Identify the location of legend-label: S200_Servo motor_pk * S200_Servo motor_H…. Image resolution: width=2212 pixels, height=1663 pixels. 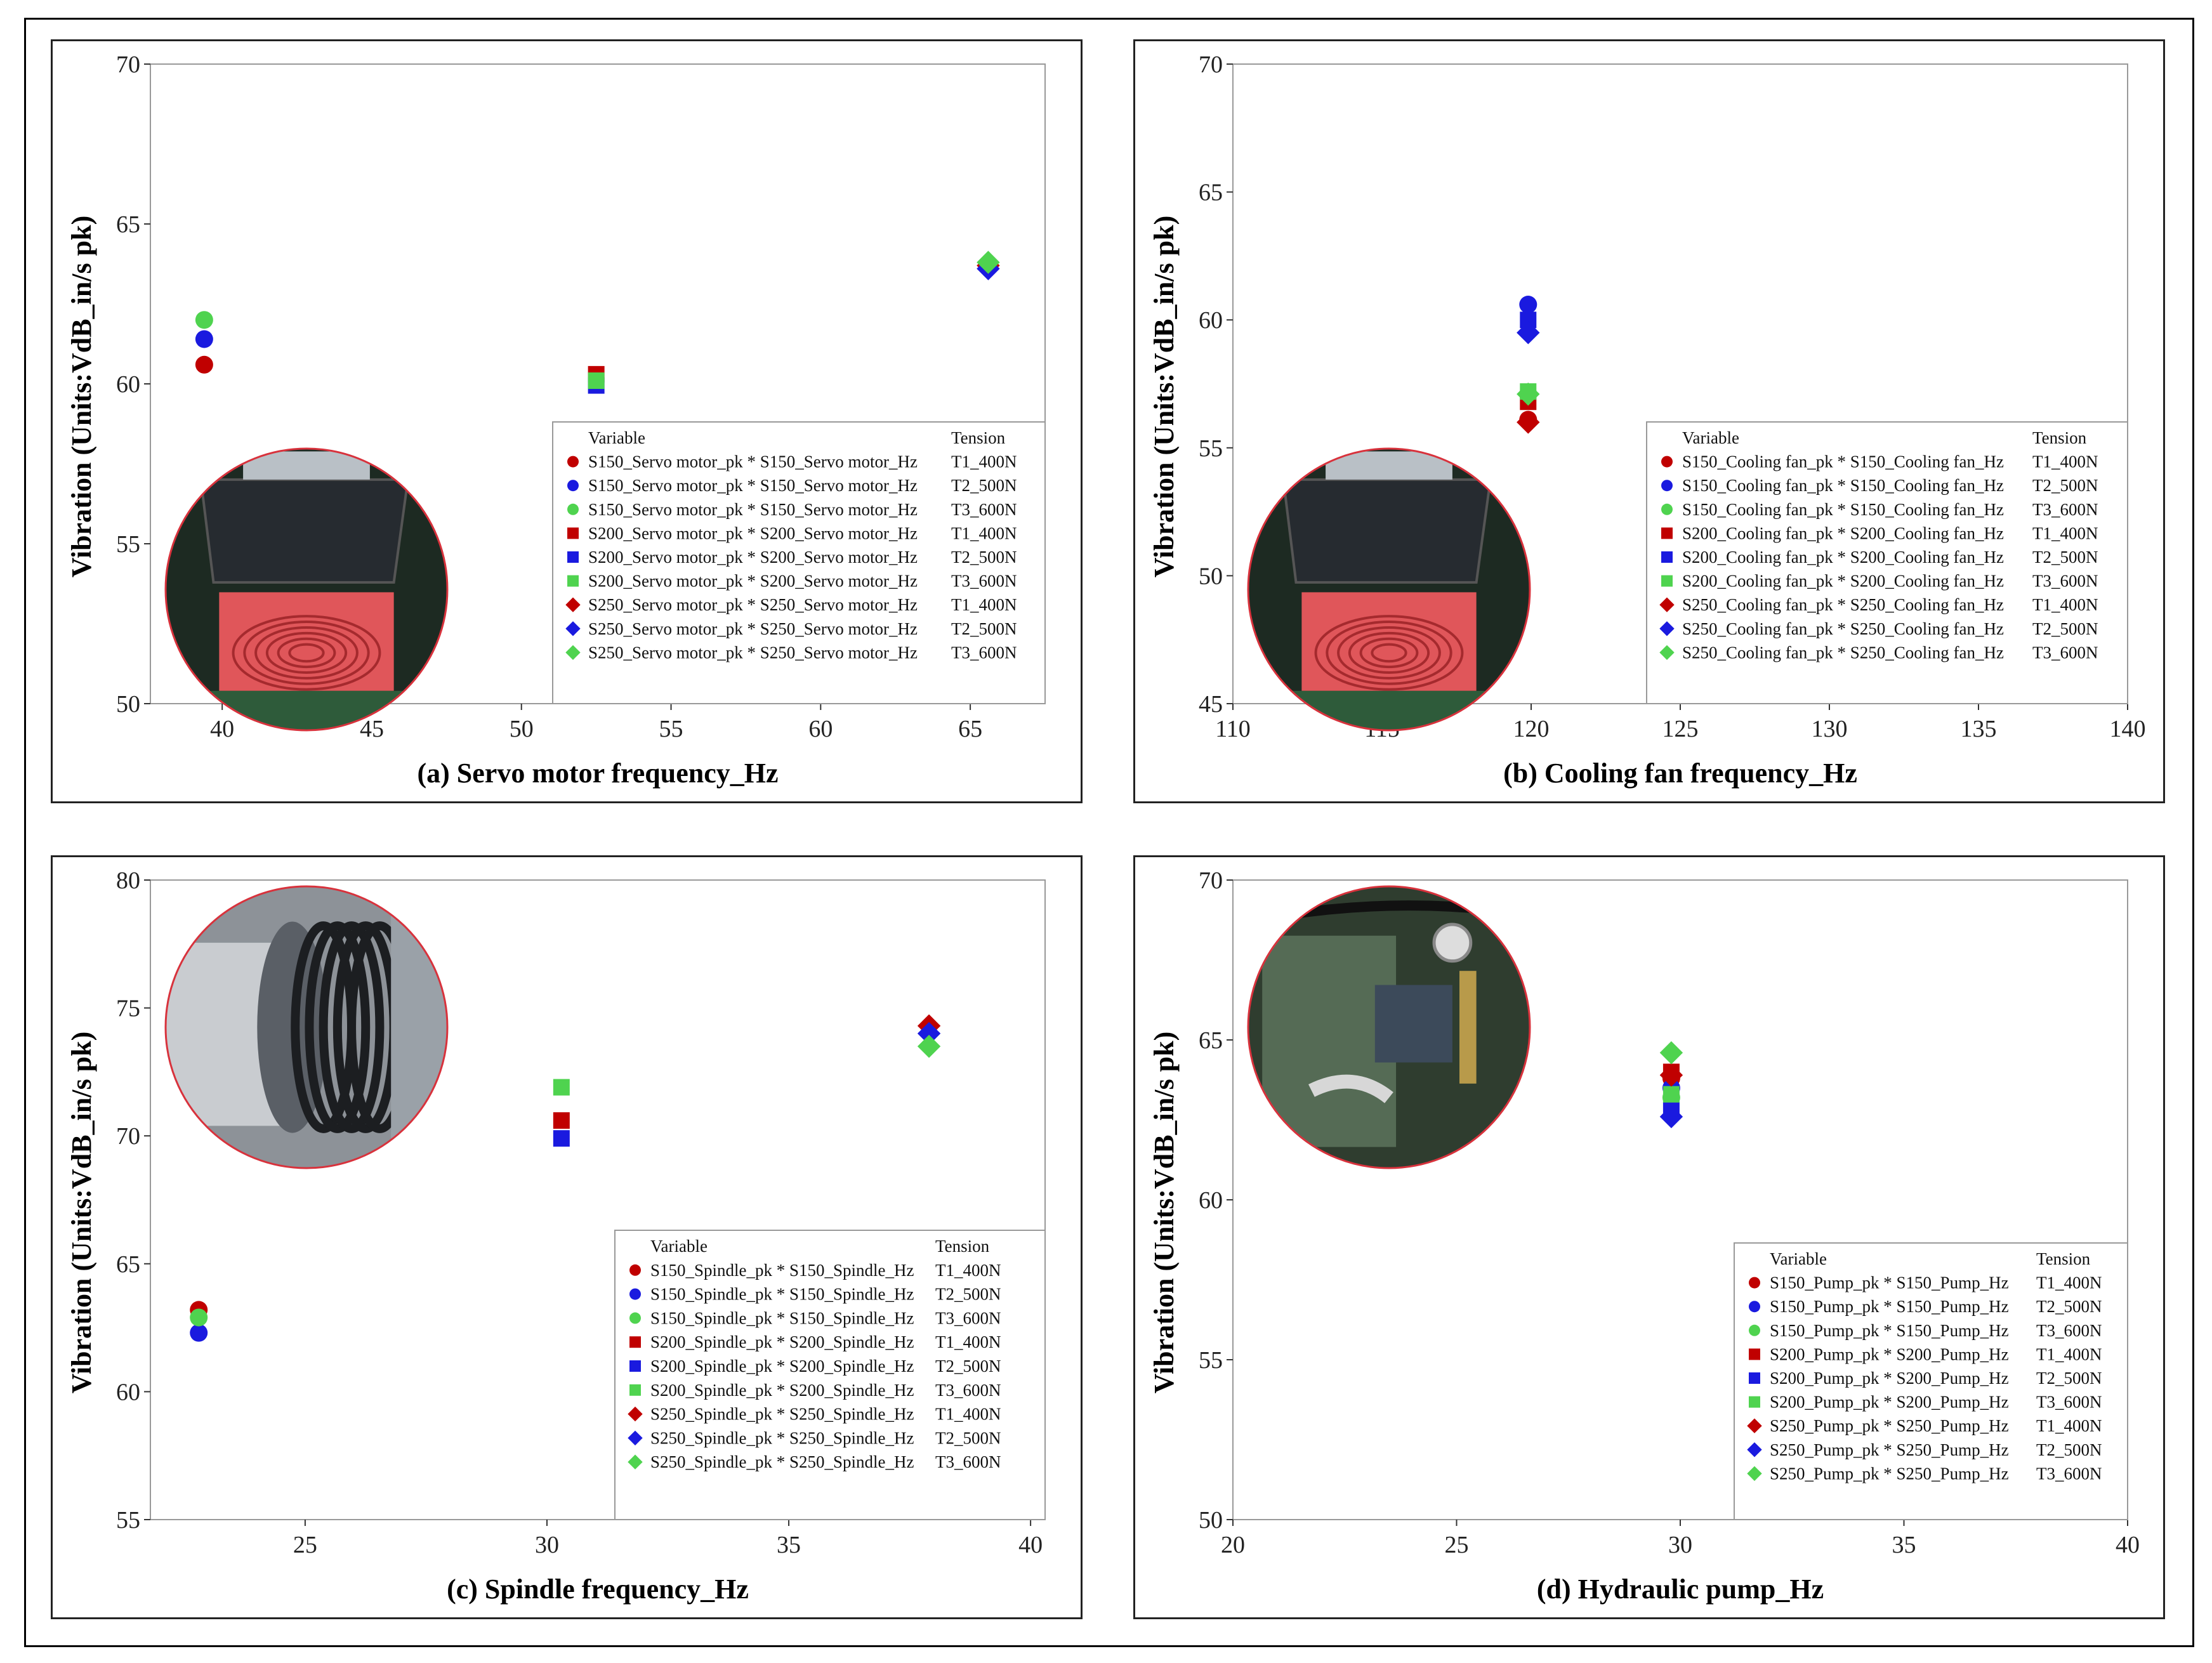
(753, 532).